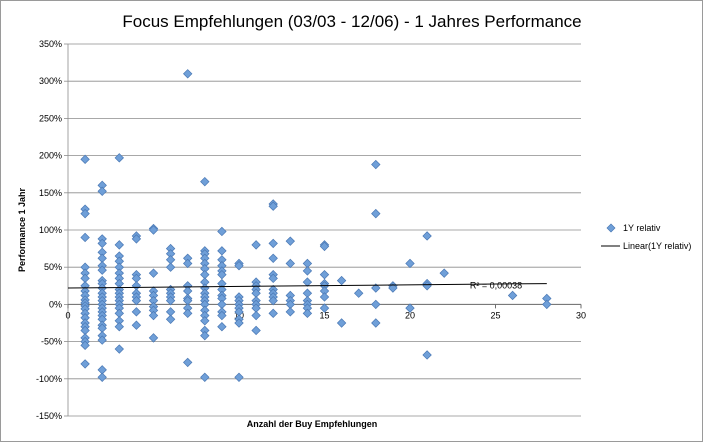 This screenshot has height=442, width=703. Describe the element at coordinates (642, 228) in the screenshot. I see `legend-series-label: 1Y relativ` at that location.